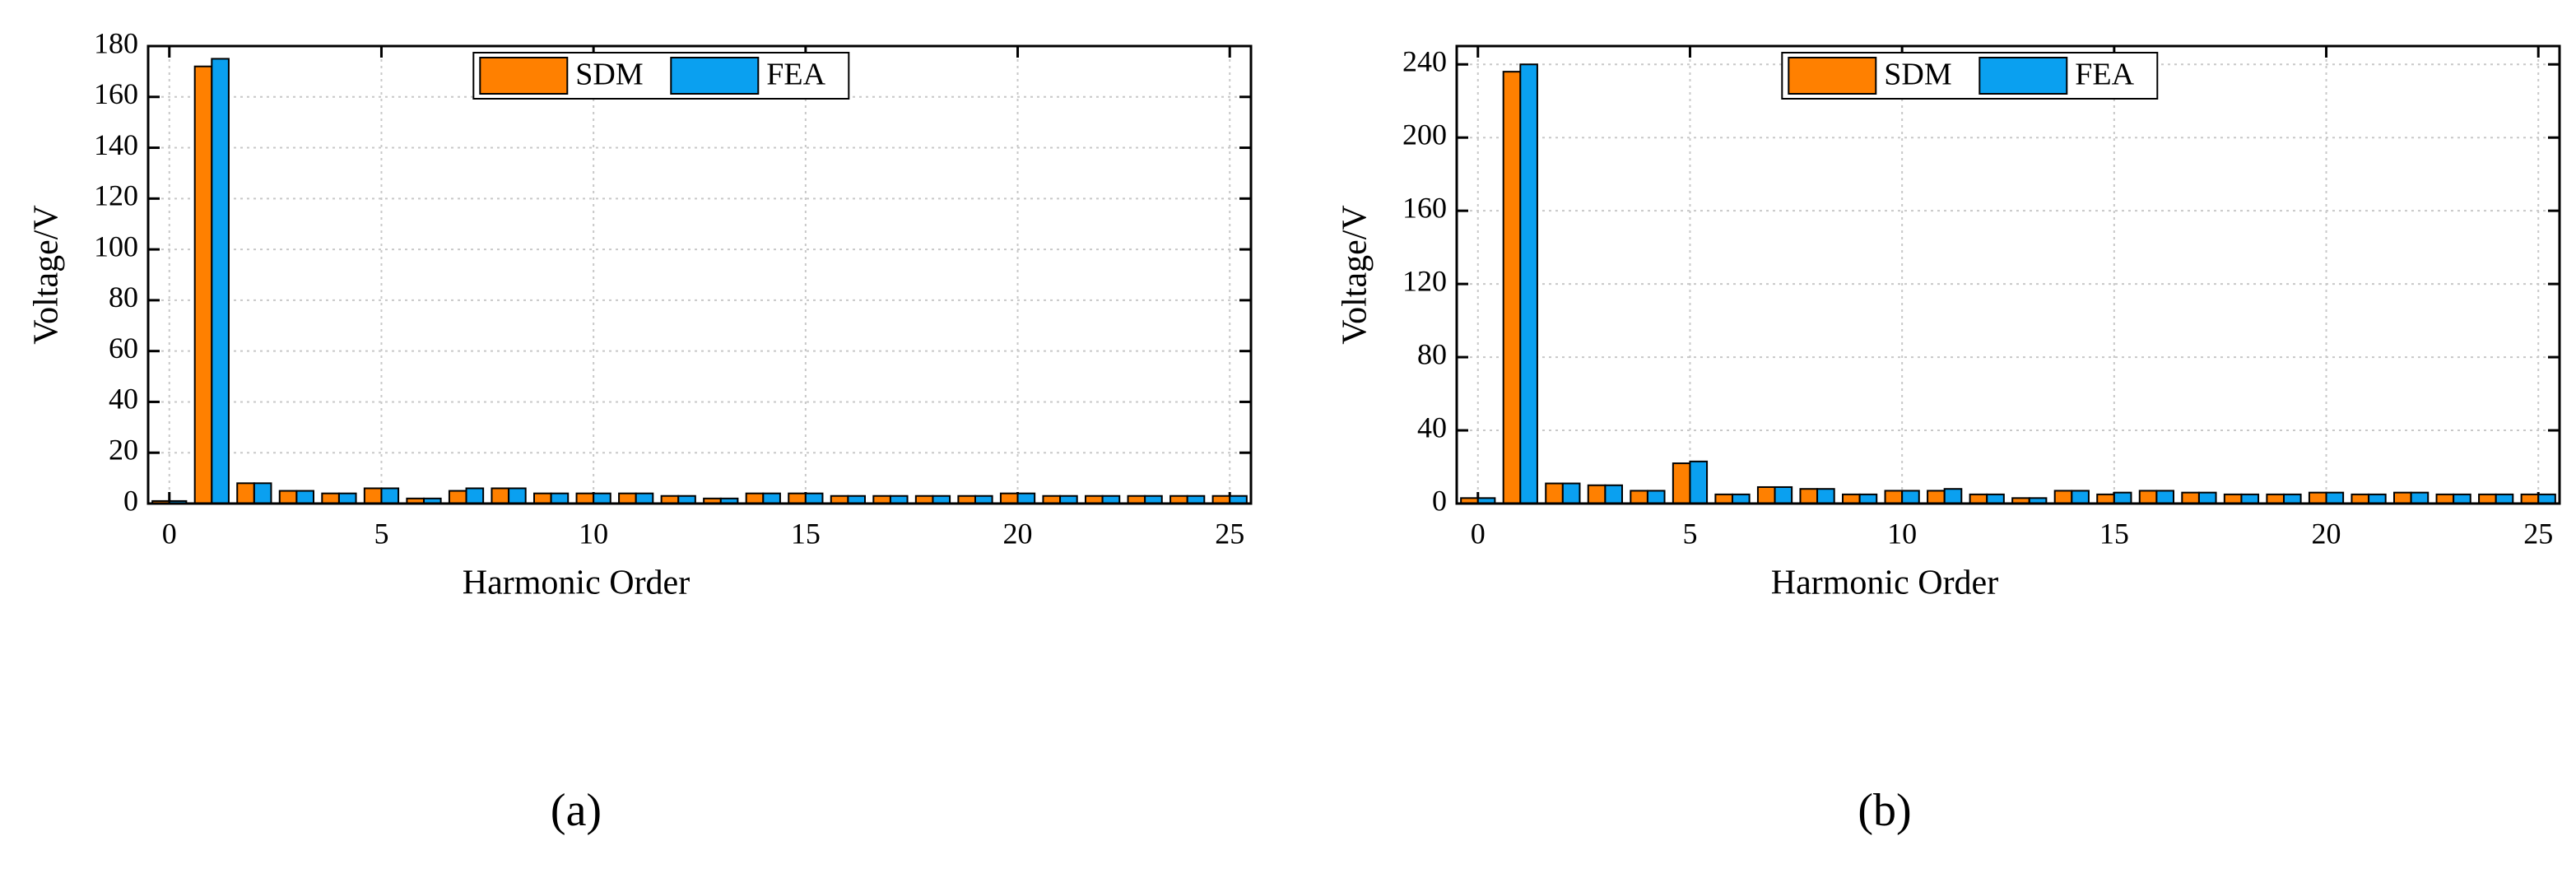 This screenshot has height=873, width=2576. I want to click on y-tick-label: 180, so click(116, 42).